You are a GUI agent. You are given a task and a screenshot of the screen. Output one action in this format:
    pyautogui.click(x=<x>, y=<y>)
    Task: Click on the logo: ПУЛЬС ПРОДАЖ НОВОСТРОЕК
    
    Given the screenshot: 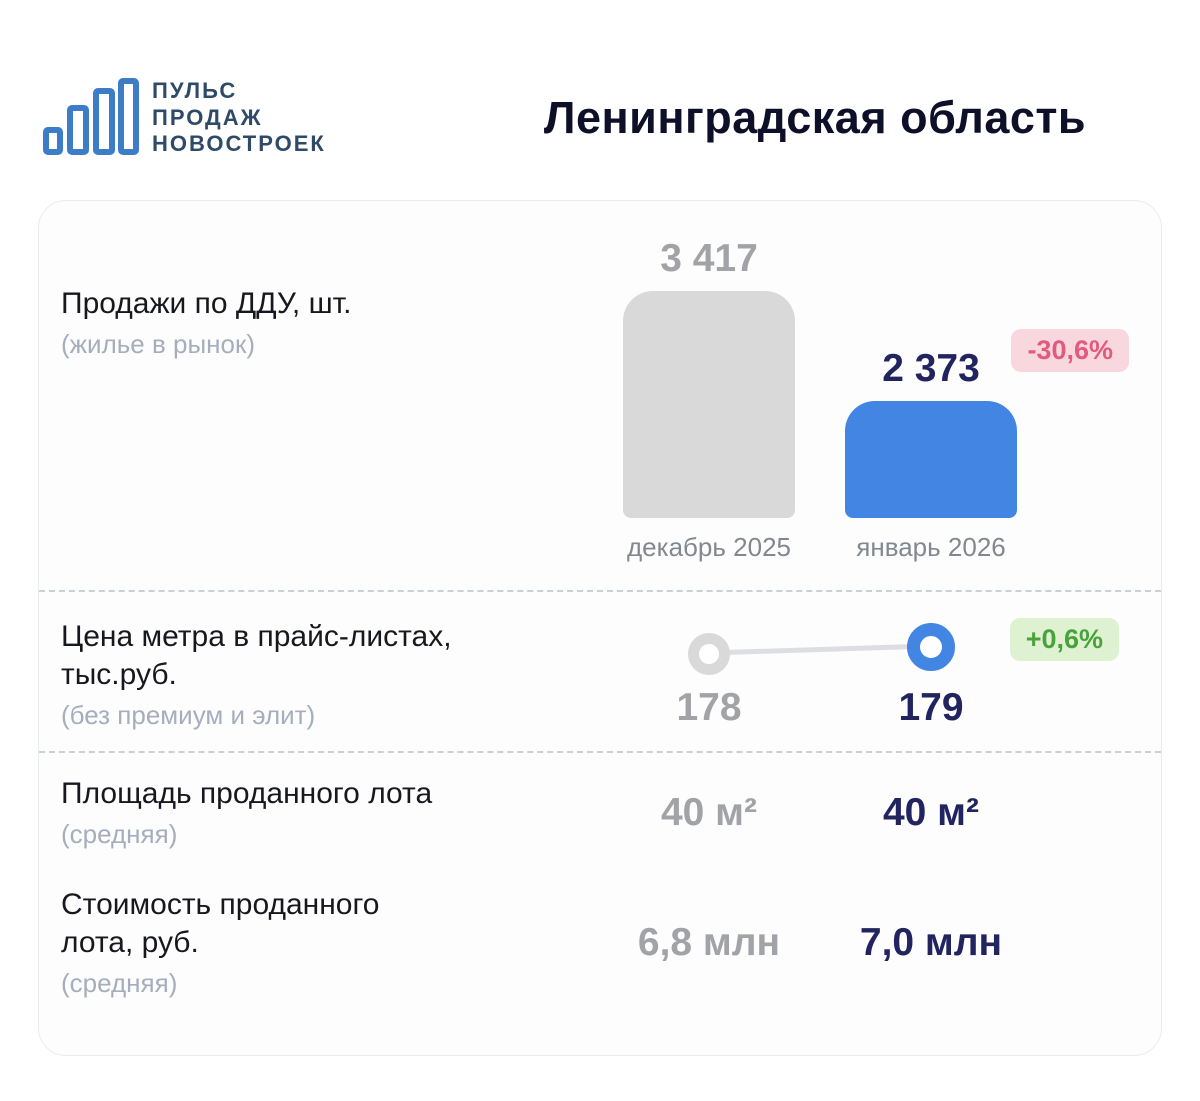 What is the action you would take?
    pyautogui.click(x=210, y=118)
    